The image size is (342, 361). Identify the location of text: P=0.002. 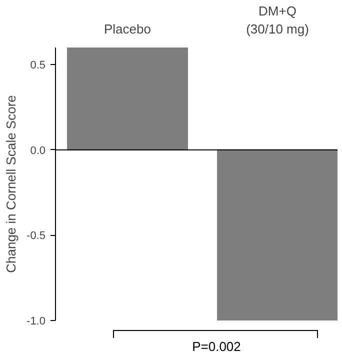
(216, 347).